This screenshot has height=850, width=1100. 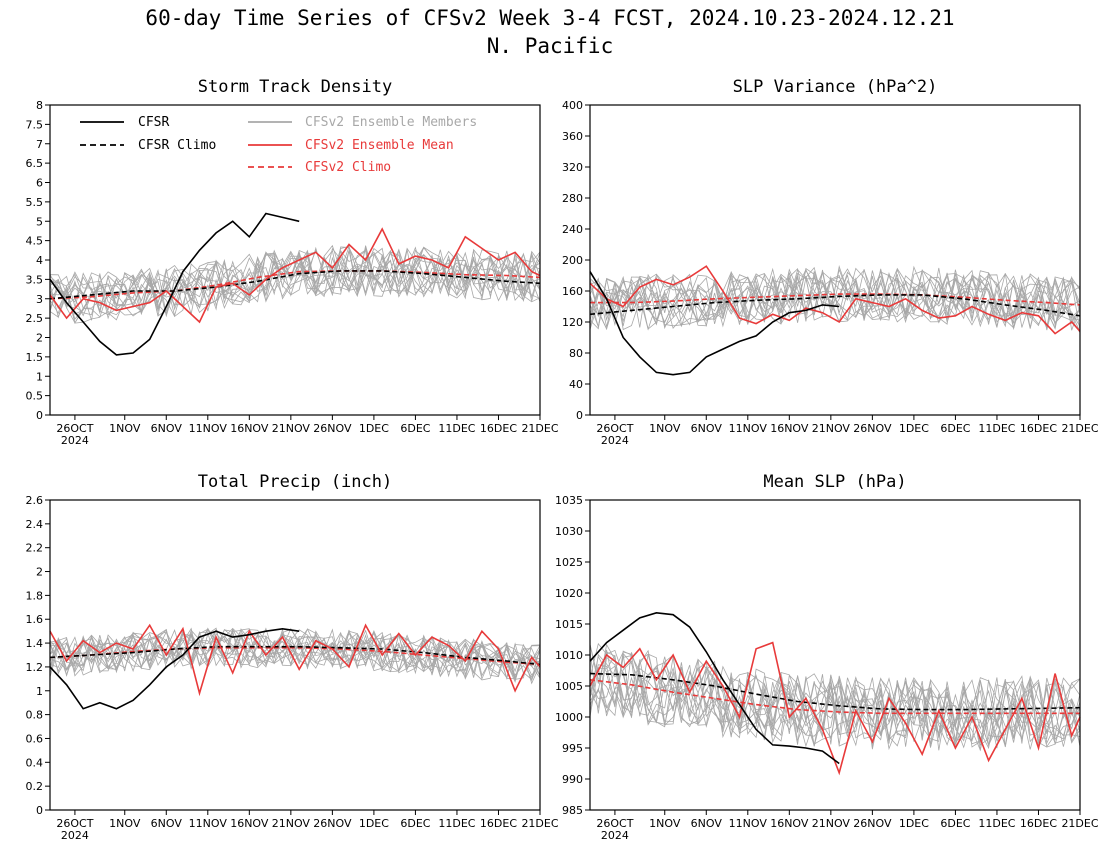 I want to click on y-tick-label: 995, so click(x=572, y=748).